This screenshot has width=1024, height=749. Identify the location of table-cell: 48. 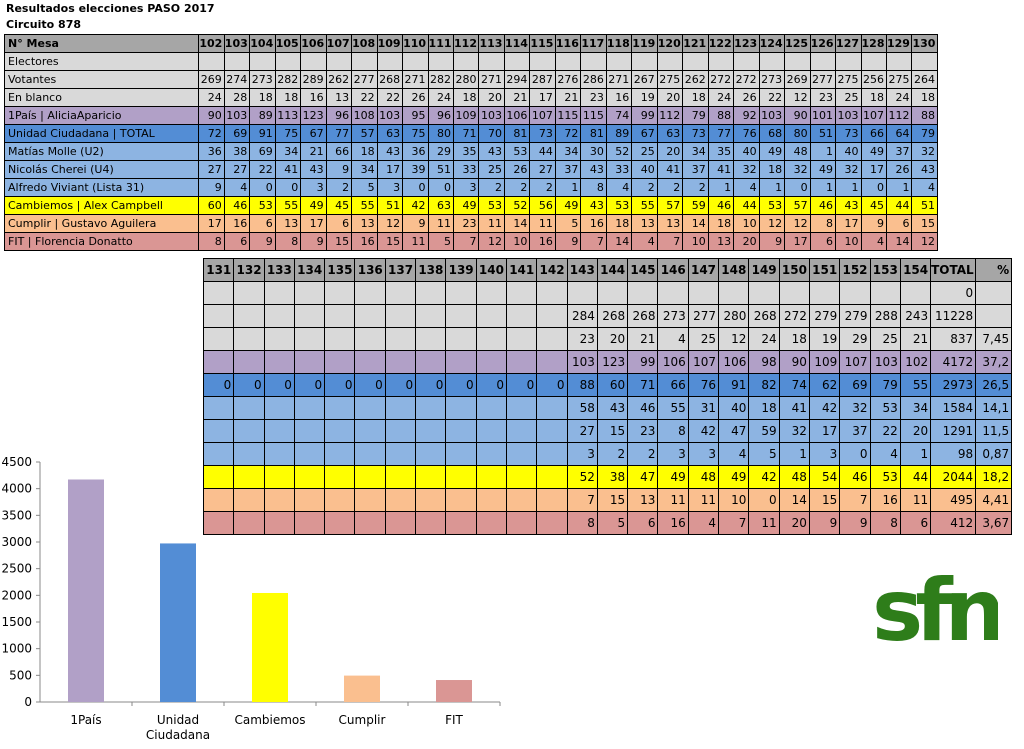
(794, 477).